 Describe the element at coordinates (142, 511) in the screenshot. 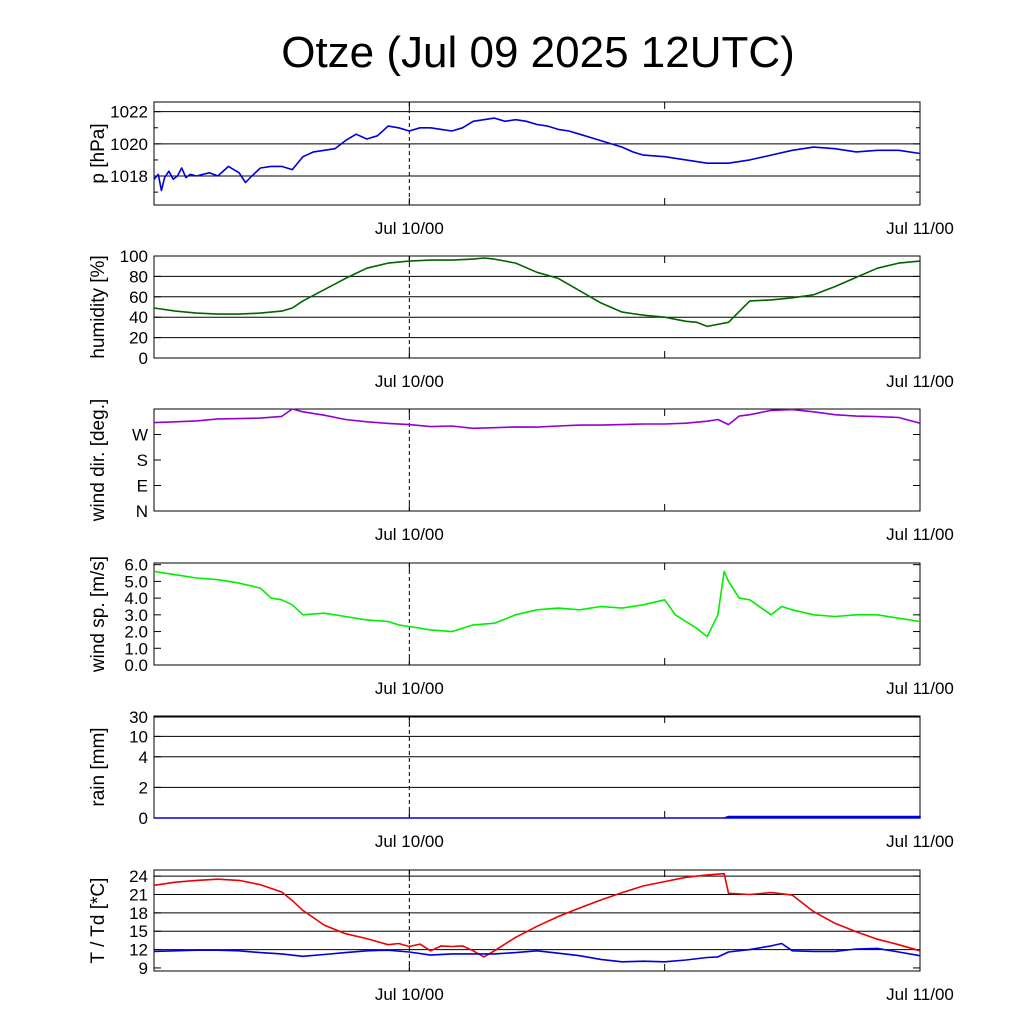

I see `y-tick-label: N` at that location.